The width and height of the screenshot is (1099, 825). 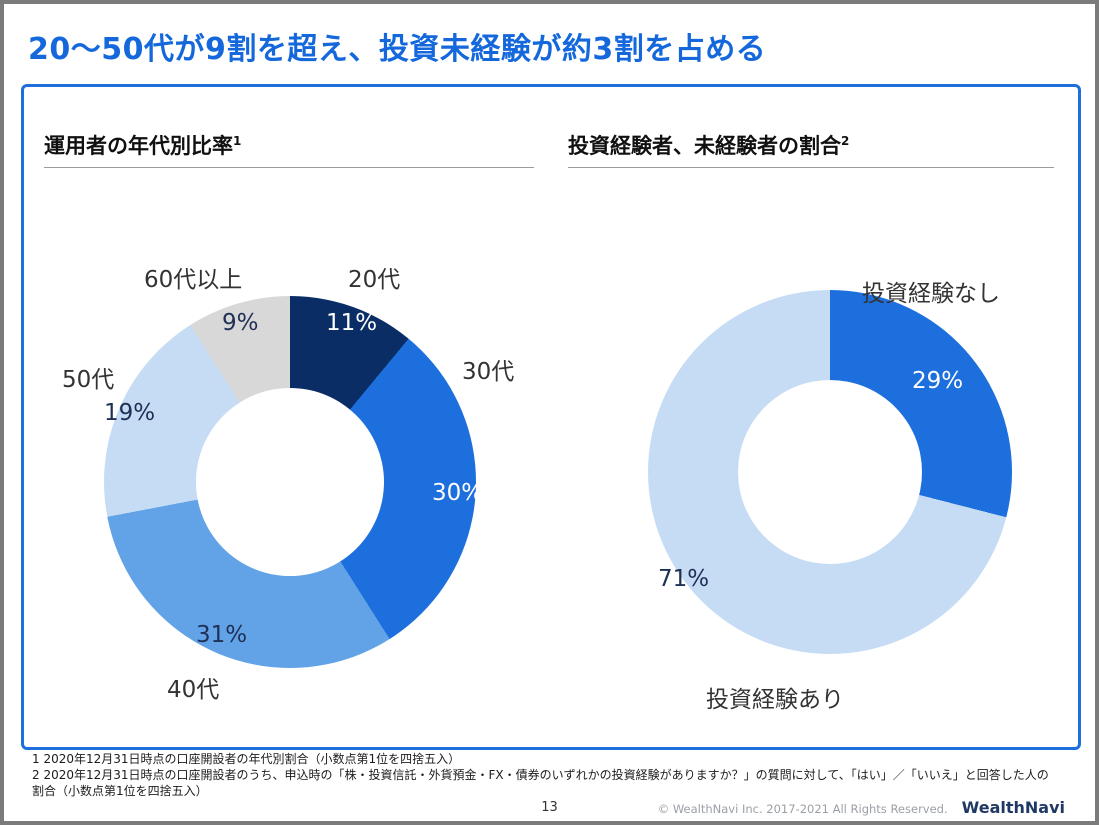 What do you see at coordinates (352, 323) in the screenshot?
I see `age-pct-20s: 11%` at bounding box center [352, 323].